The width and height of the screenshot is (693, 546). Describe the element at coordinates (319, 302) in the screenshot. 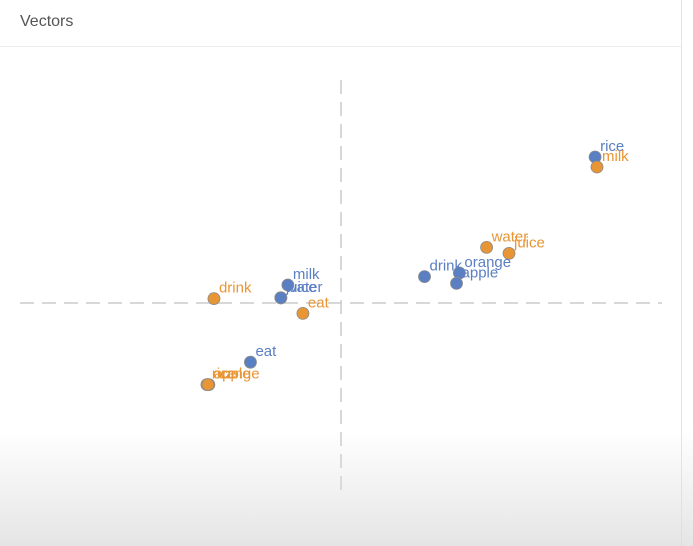

I see `point-label-eat-s1: eat` at that location.